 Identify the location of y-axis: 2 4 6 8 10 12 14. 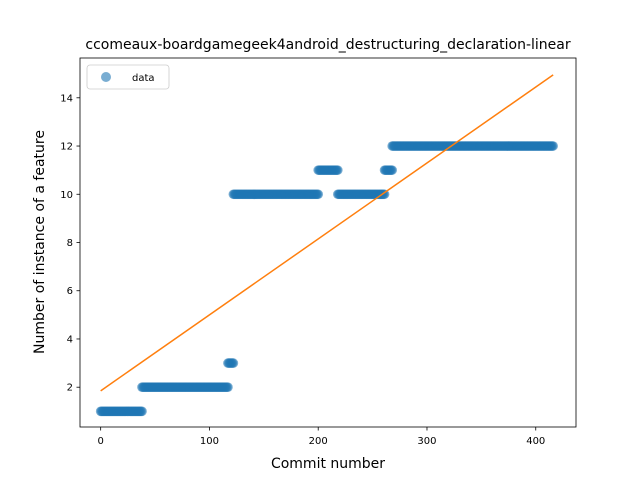
(70, 243).